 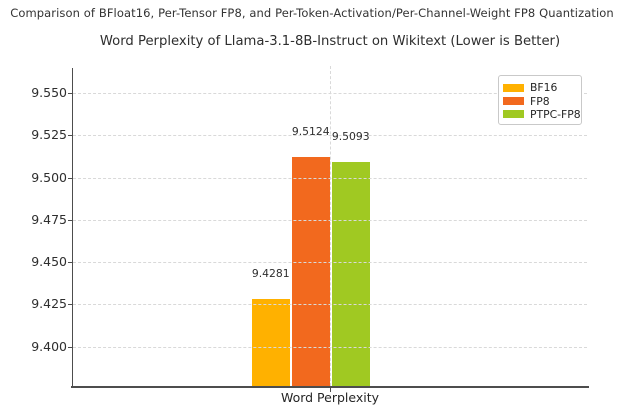 What do you see at coordinates (270, 274) in the screenshot?
I see `bar-value-label-bf16: 9.4281` at bounding box center [270, 274].